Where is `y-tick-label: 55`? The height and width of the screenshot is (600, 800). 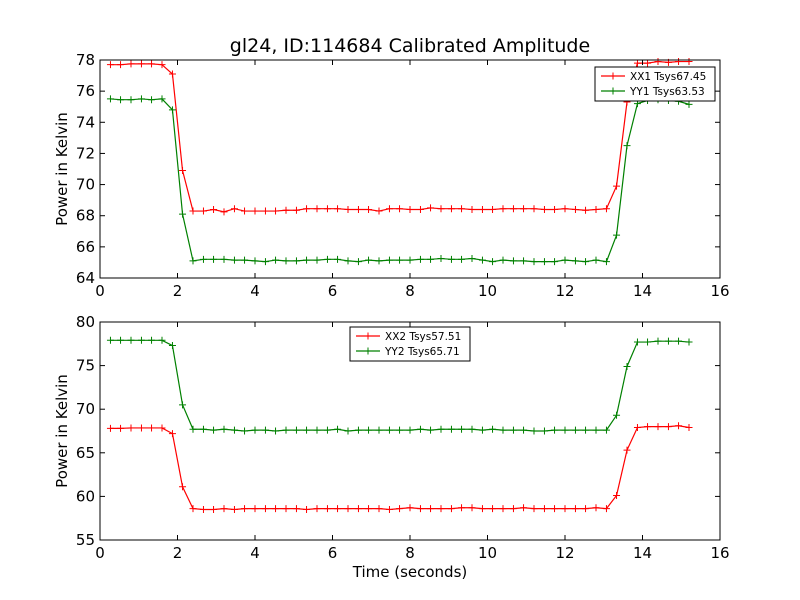
y-tick-label: 55 is located at coordinates (85, 540).